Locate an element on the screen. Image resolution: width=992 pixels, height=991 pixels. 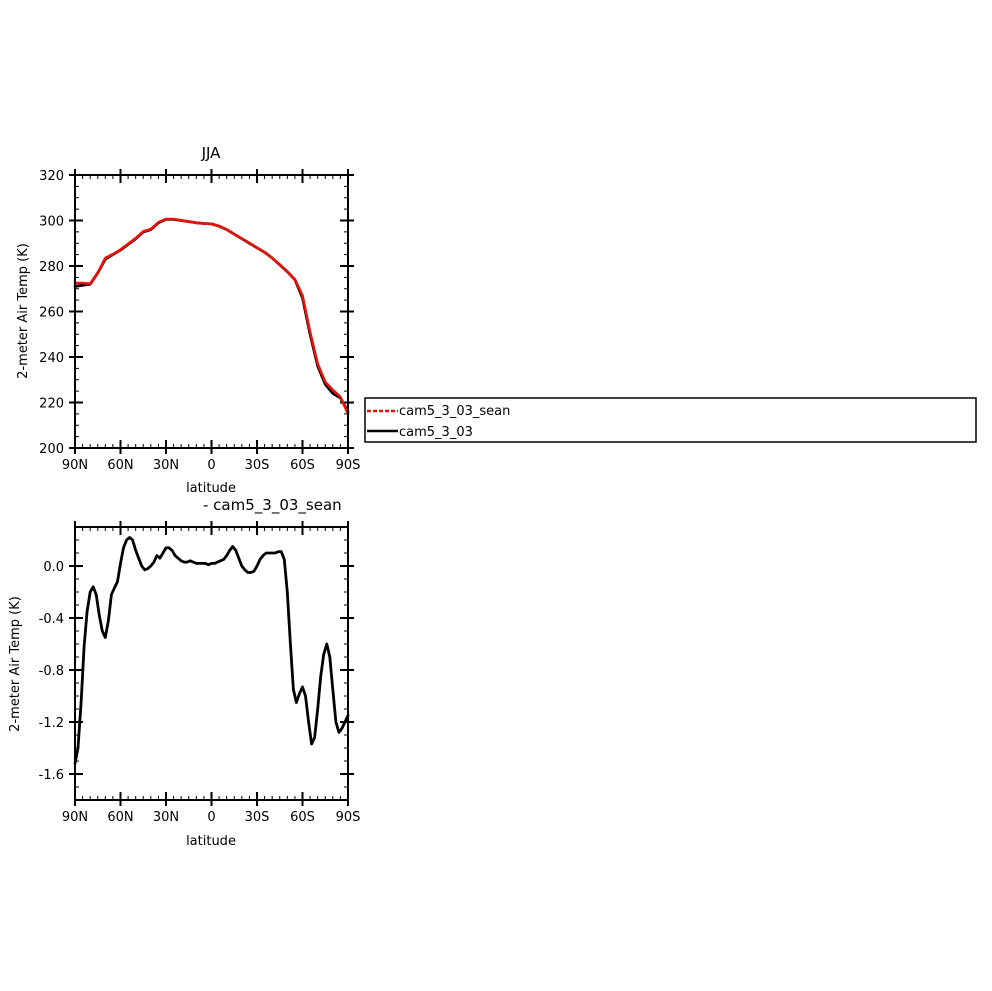
axis-ticks: 90N 60N 30N 0 30S 60S 90S -1.6 -1.2 -0.8 -0.4 0.0 is located at coordinates (200, 673).